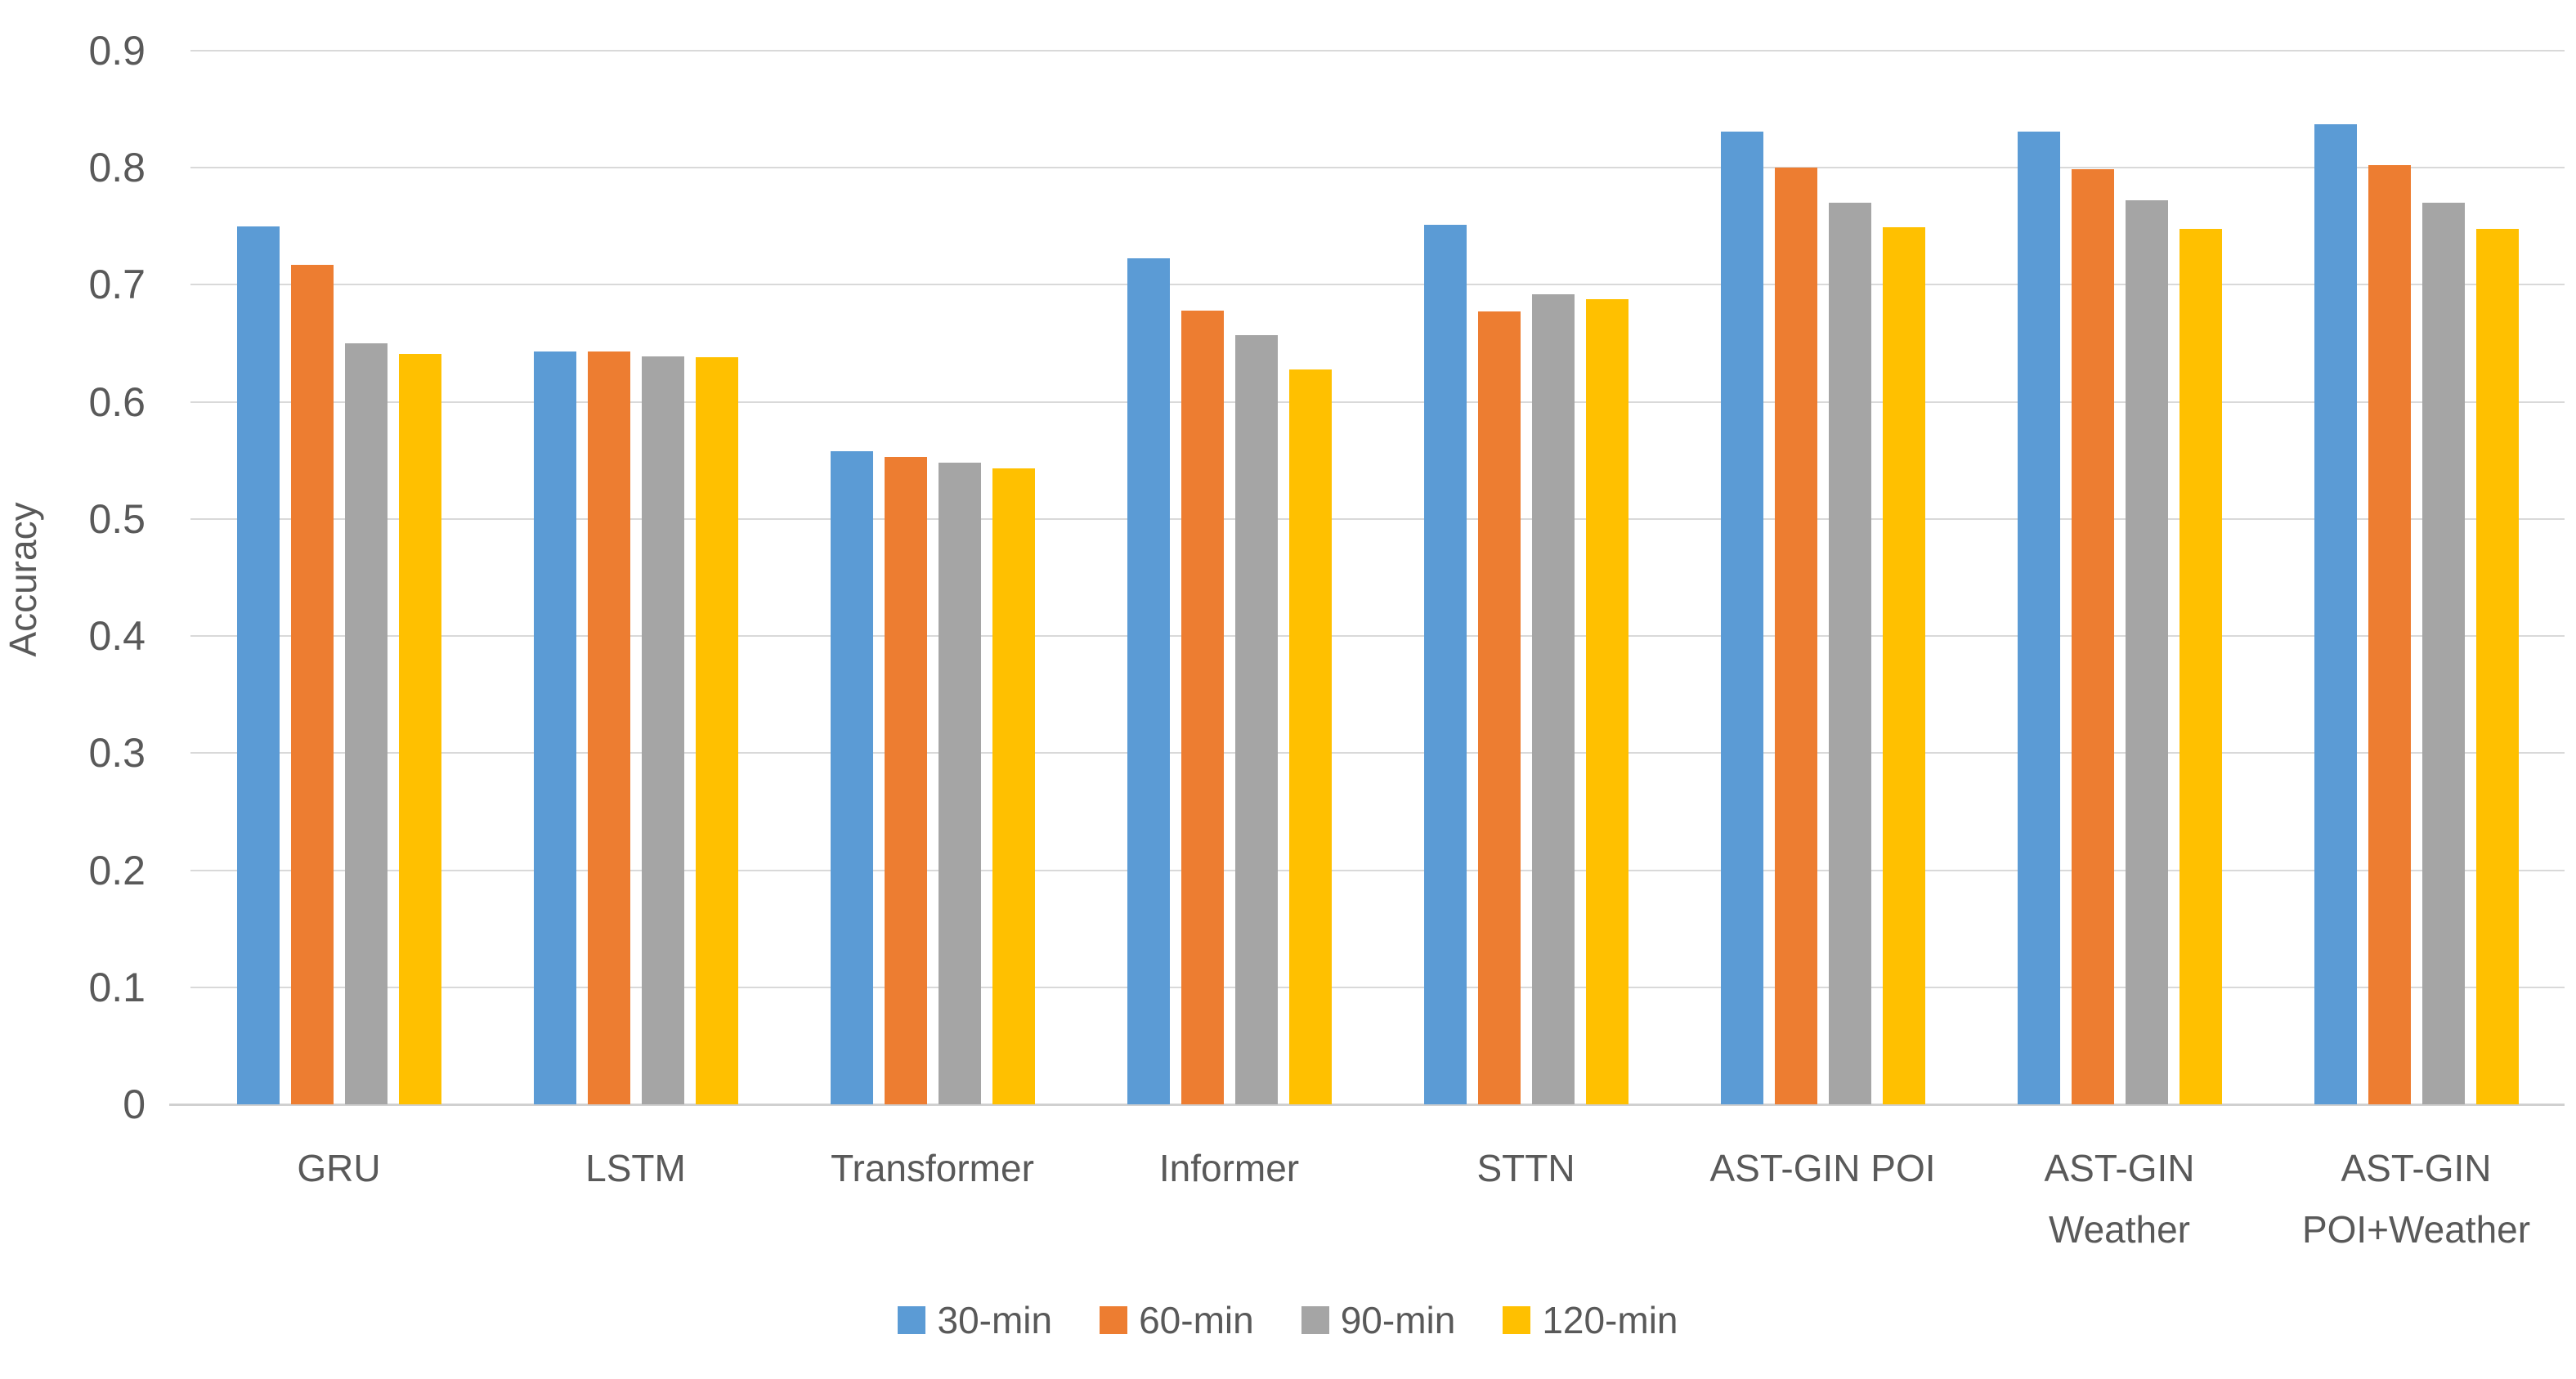 The height and width of the screenshot is (1379, 2576). What do you see at coordinates (1288, 1320) in the screenshot?
I see `legend: 30-min 60-min 90-min 120-min` at bounding box center [1288, 1320].